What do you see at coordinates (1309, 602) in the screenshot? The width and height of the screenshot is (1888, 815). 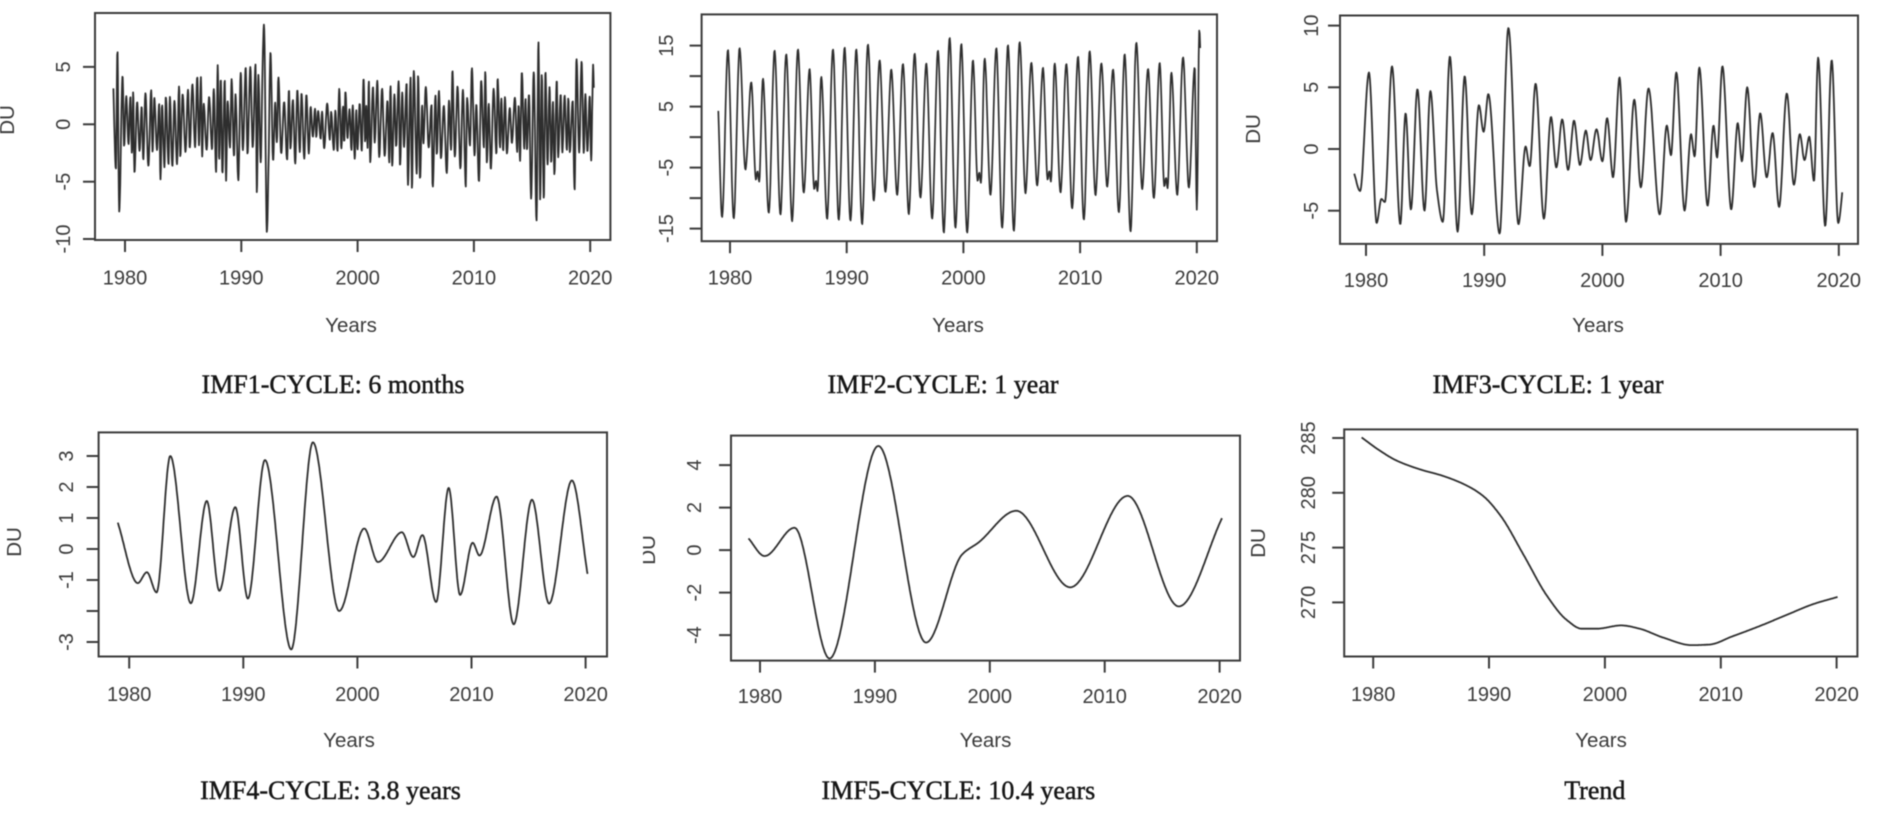 I see `svg-text: 270` at bounding box center [1309, 602].